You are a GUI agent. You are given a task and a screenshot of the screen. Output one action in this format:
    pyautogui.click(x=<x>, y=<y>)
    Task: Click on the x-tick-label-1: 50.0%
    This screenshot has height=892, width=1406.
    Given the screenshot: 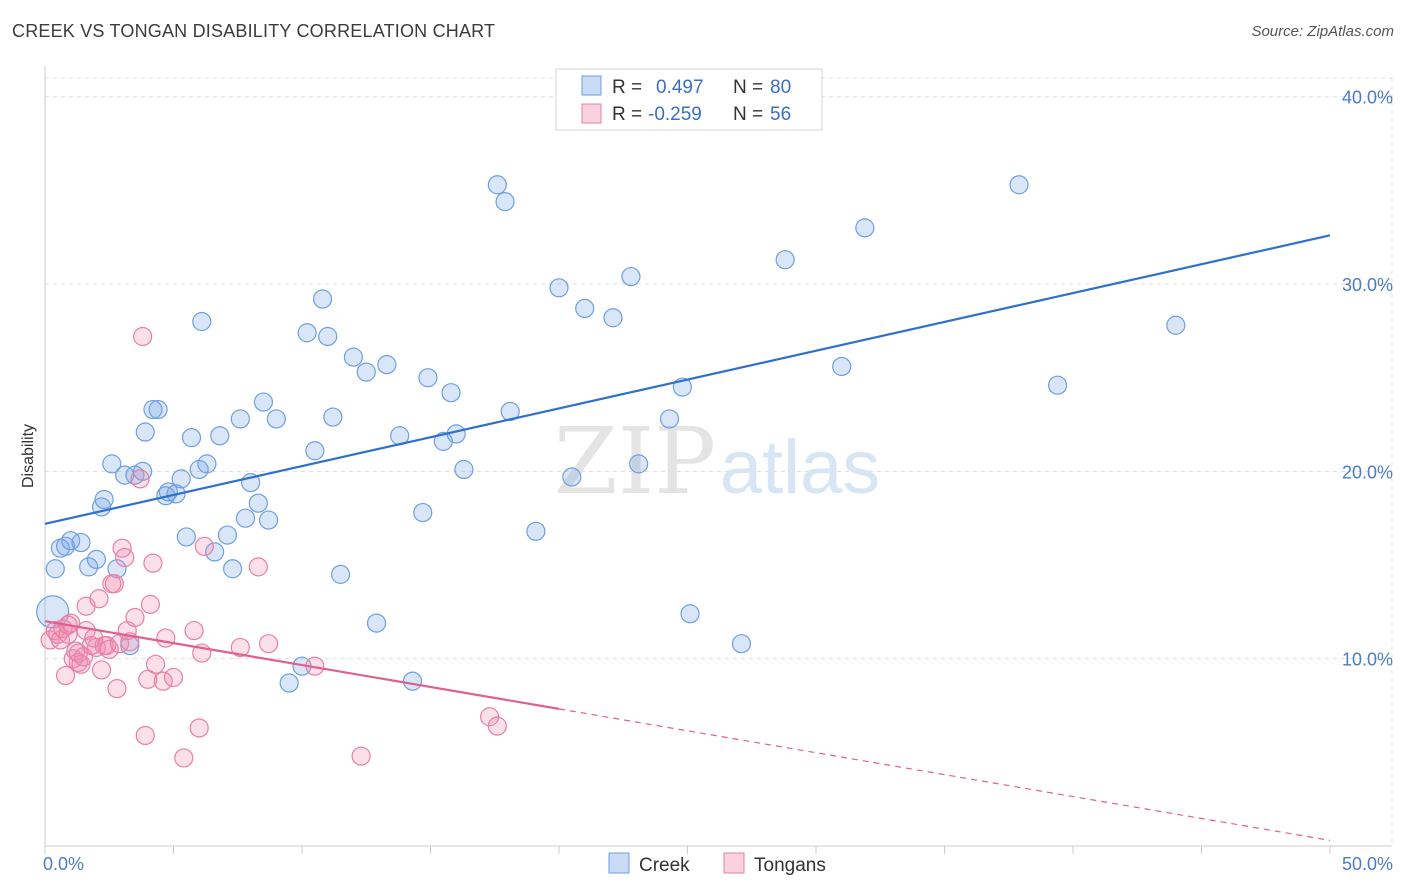 What is the action you would take?
    pyautogui.click(x=1367, y=864)
    